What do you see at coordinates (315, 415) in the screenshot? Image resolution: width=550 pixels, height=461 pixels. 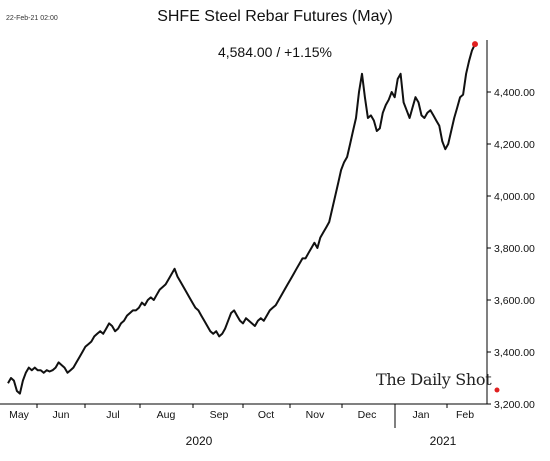 I see `x-tick-label: Nov` at bounding box center [315, 415].